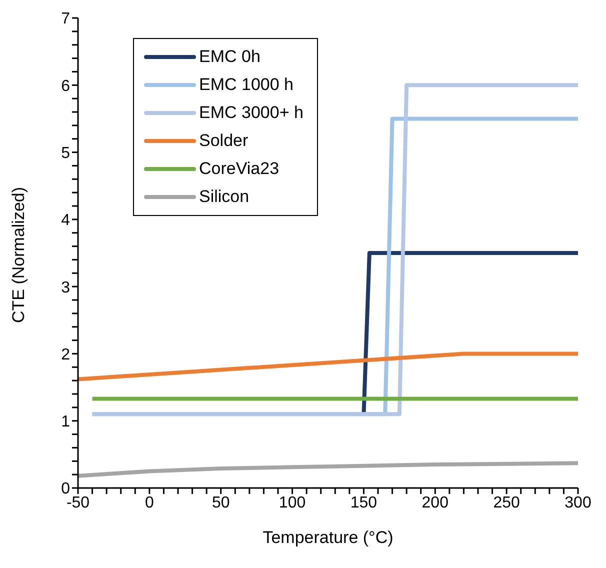 Image resolution: width=606 pixels, height=568 pixels. Describe the element at coordinates (149, 503) in the screenshot. I see `x-tick-label: 0` at that location.